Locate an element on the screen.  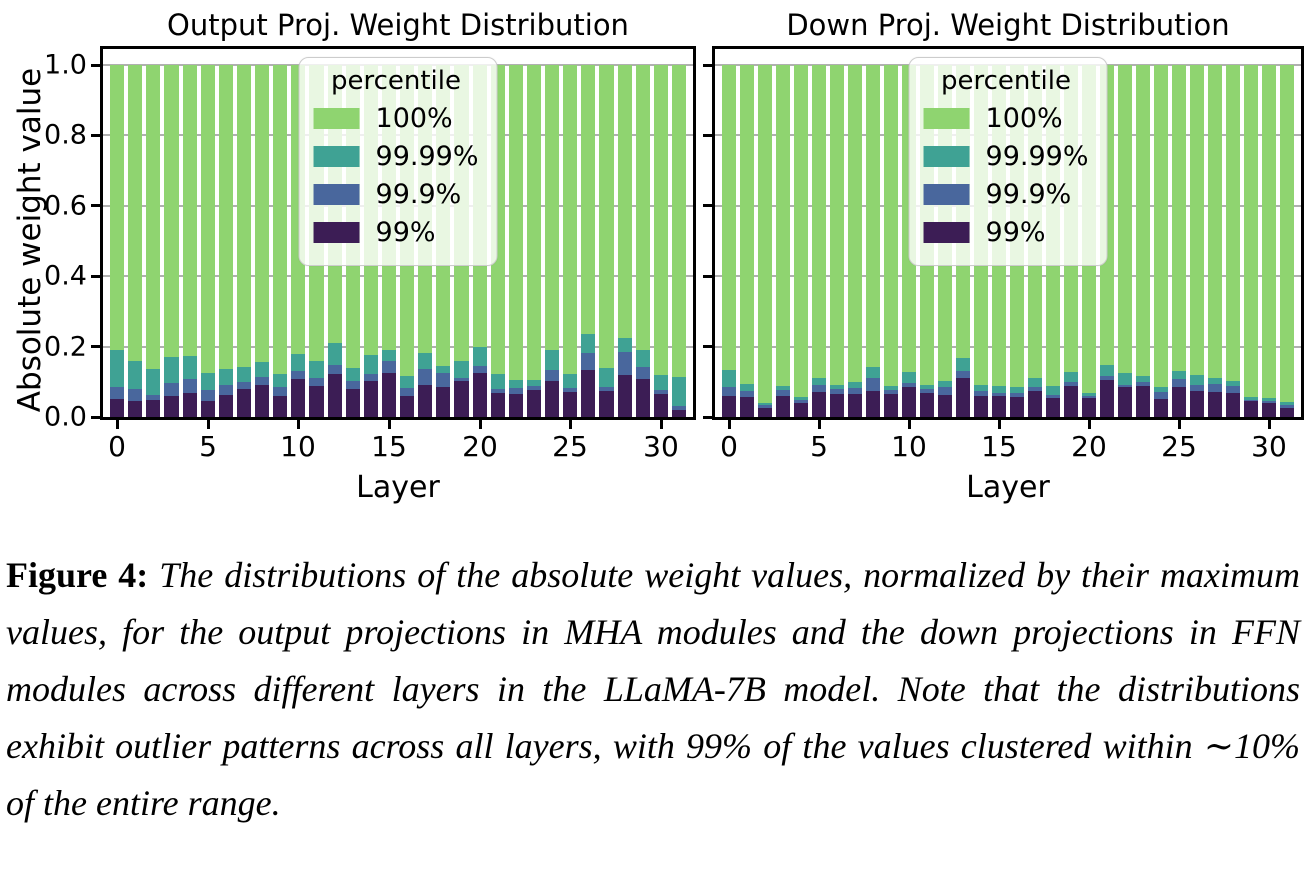
y-tick-label: 0.6 is located at coordinates (65, 206).